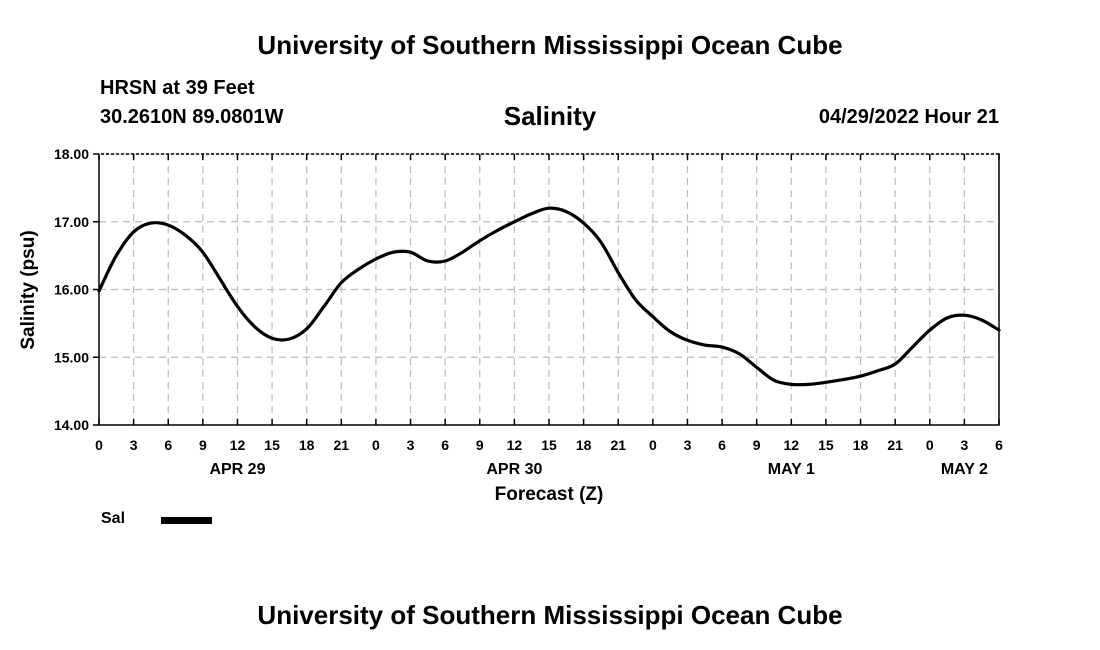  I want to click on coordinates-label: 30.2610N 89.0801W, so click(192, 117).